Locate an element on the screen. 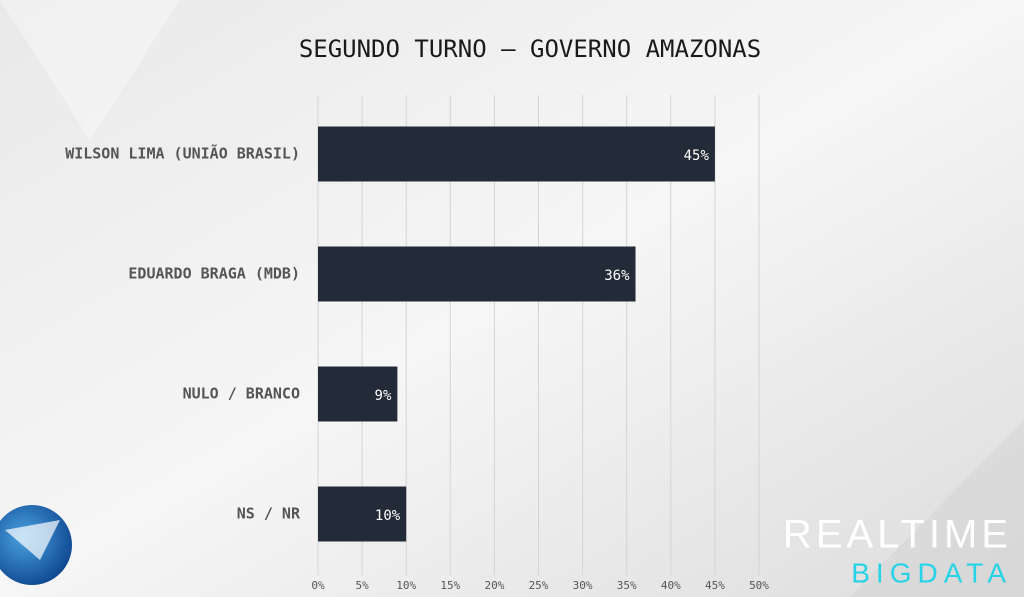 Image resolution: width=1024 pixels, height=597 pixels. x-tick-label: 5% is located at coordinates (362, 585).